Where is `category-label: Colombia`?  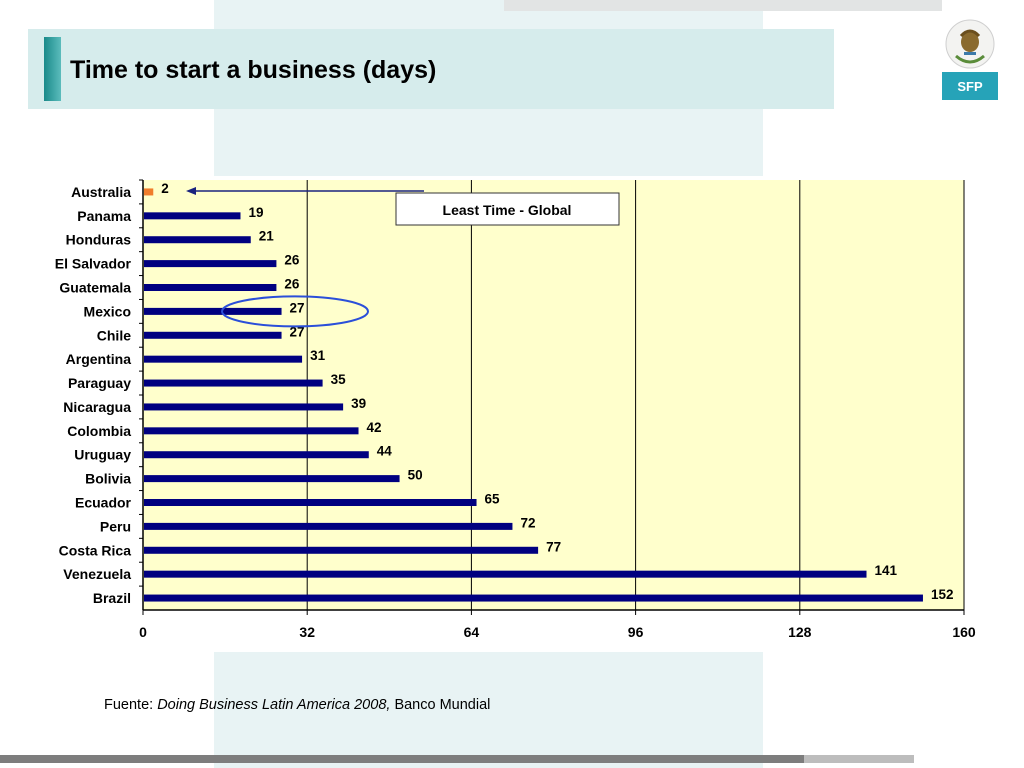 category-label: Colombia is located at coordinates (99, 431).